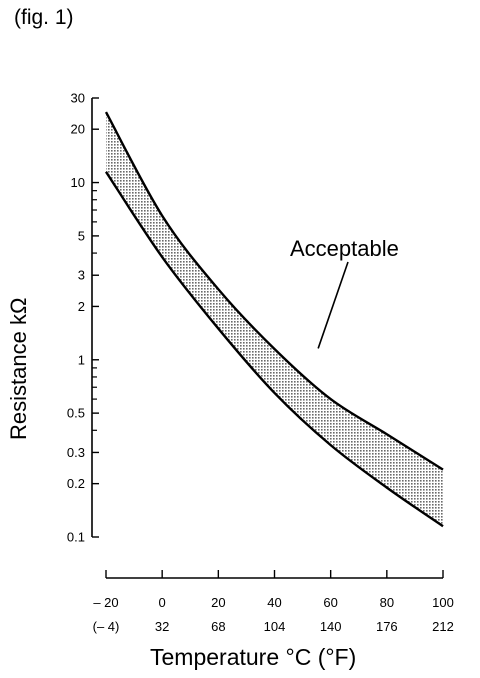 The image size is (480, 678). Describe the element at coordinates (253, 657) in the screenshot. I see `x-axis-label: Temperature °C (°F)` at that location.